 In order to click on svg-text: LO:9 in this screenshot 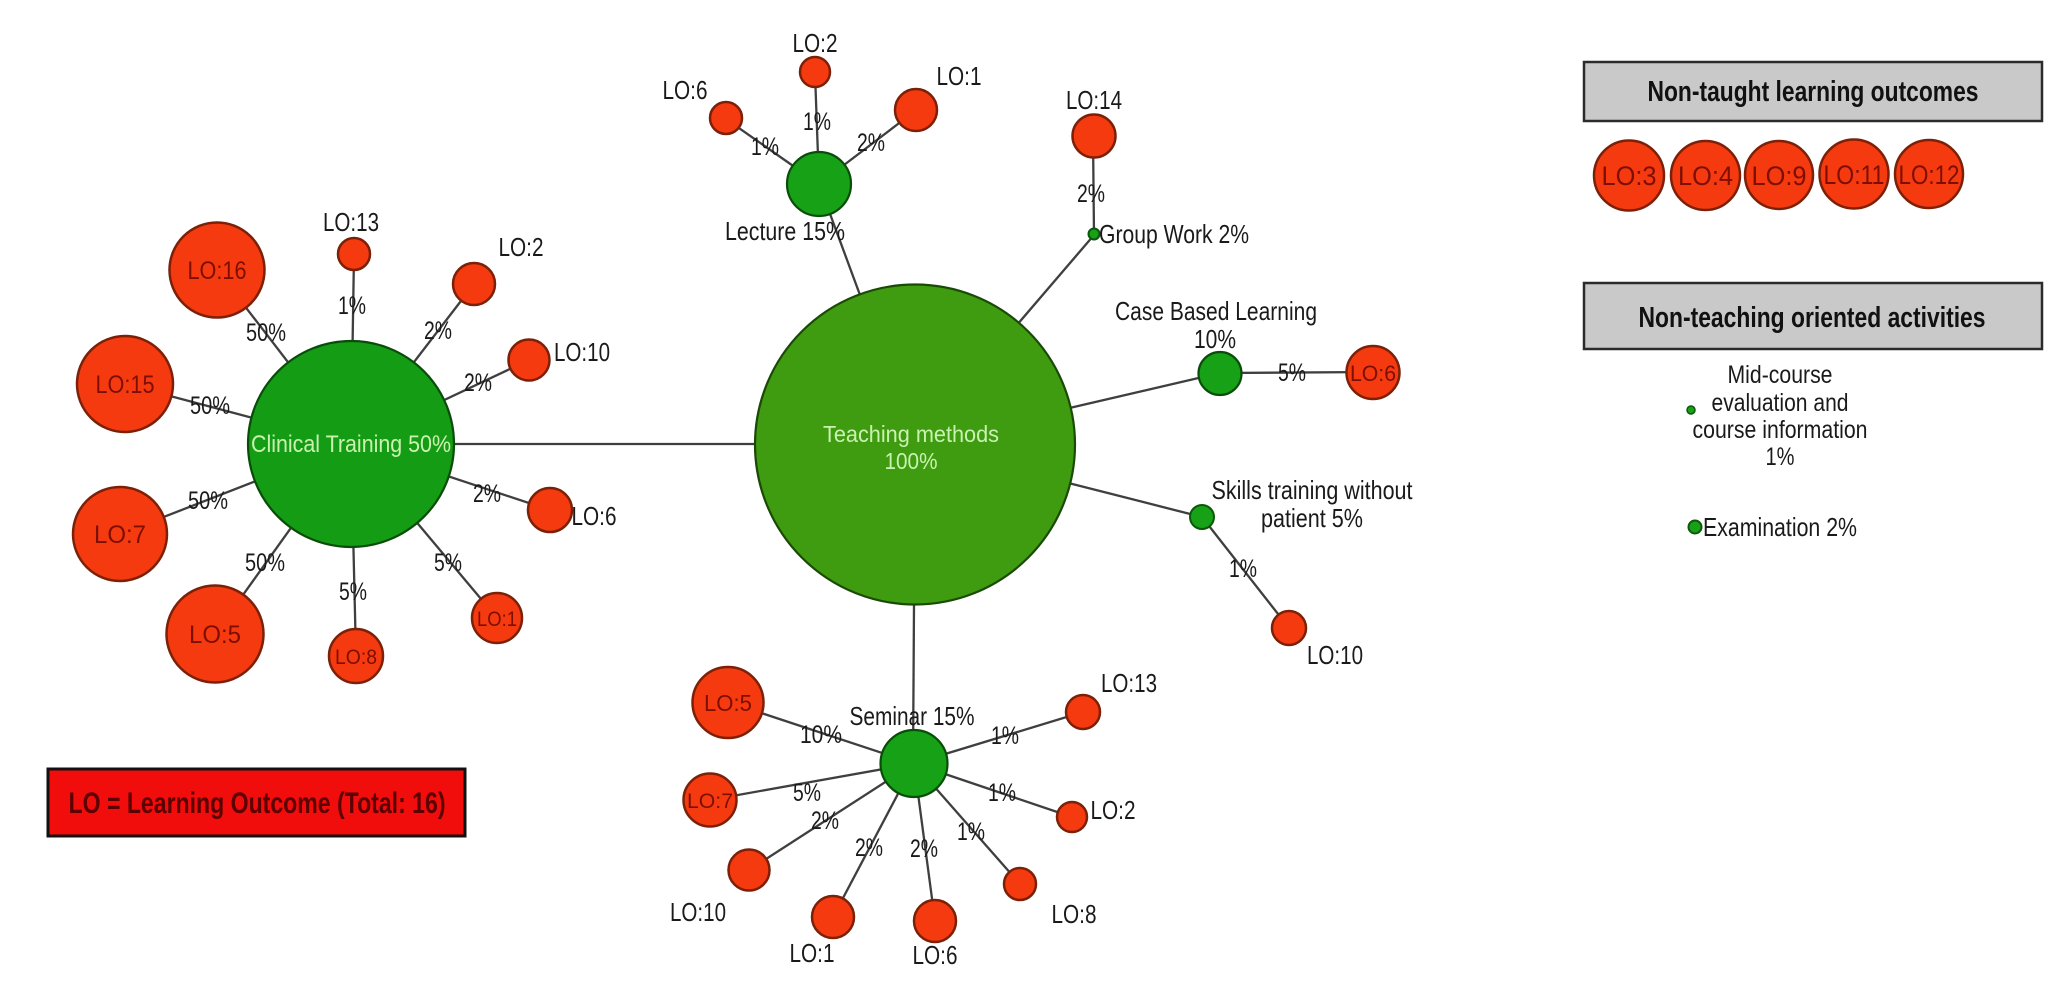, I will do `click(1779, 176)`.